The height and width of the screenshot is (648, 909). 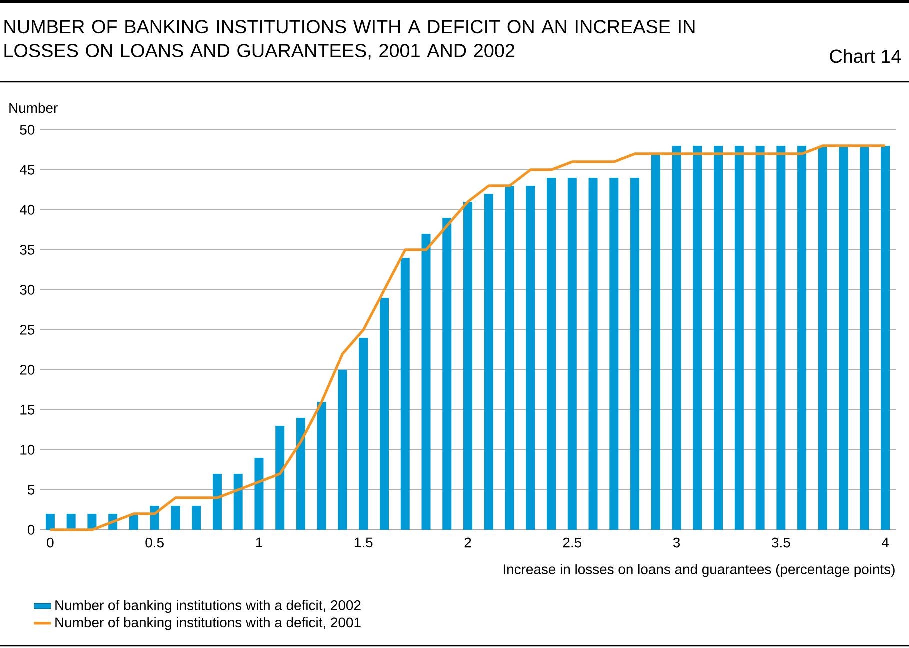 I want to click on legend-label: Number of banking institutions with a deficit, 2001, so click(x=208, y=623).